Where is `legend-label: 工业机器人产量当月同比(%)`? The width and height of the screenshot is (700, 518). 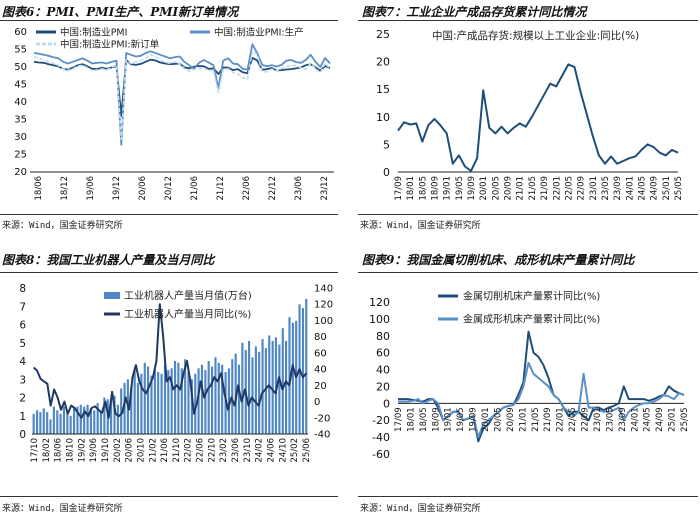
legend-label: 工业机器人产量当月同比(%) is located at coordinates (187, 314).